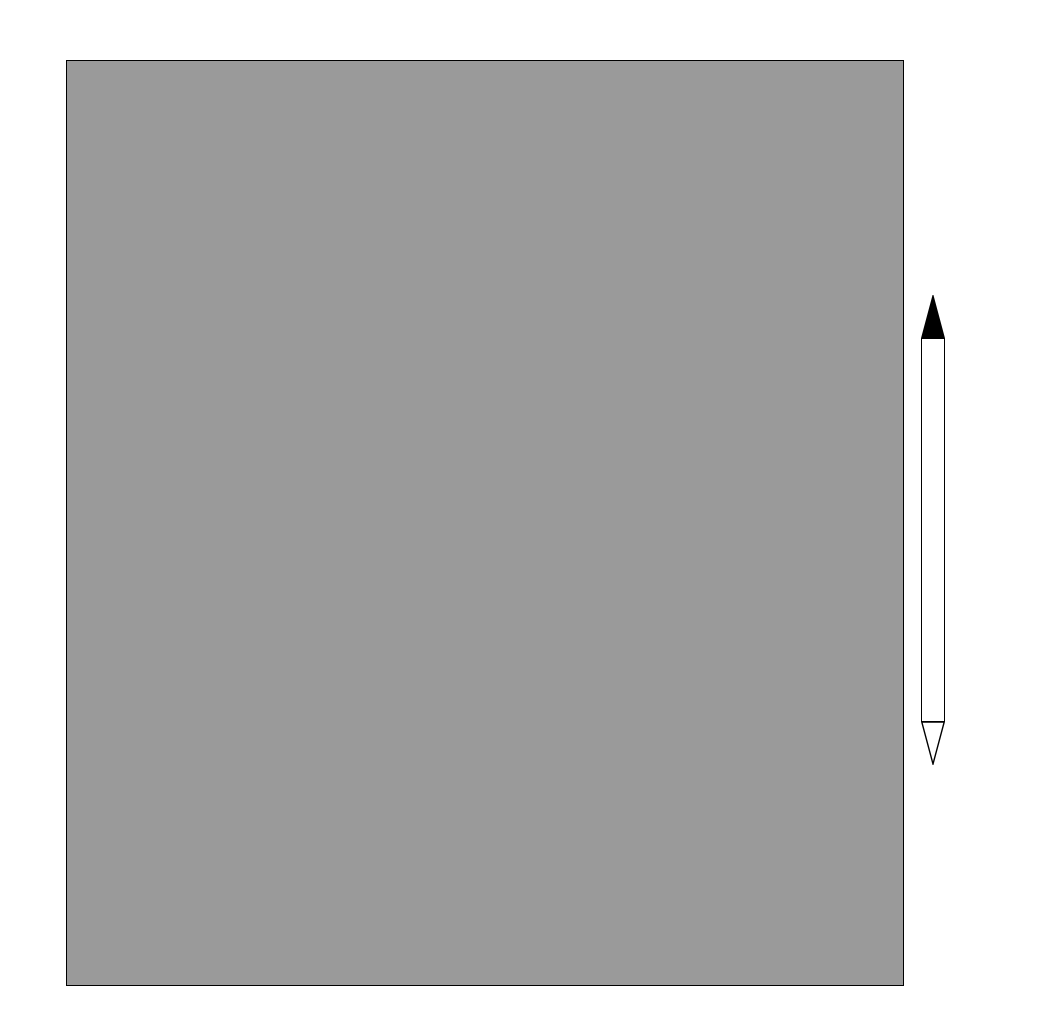 This screenshot has height=1032, width=1045. I want to click on colorbar-gradient, so click(933, 530).